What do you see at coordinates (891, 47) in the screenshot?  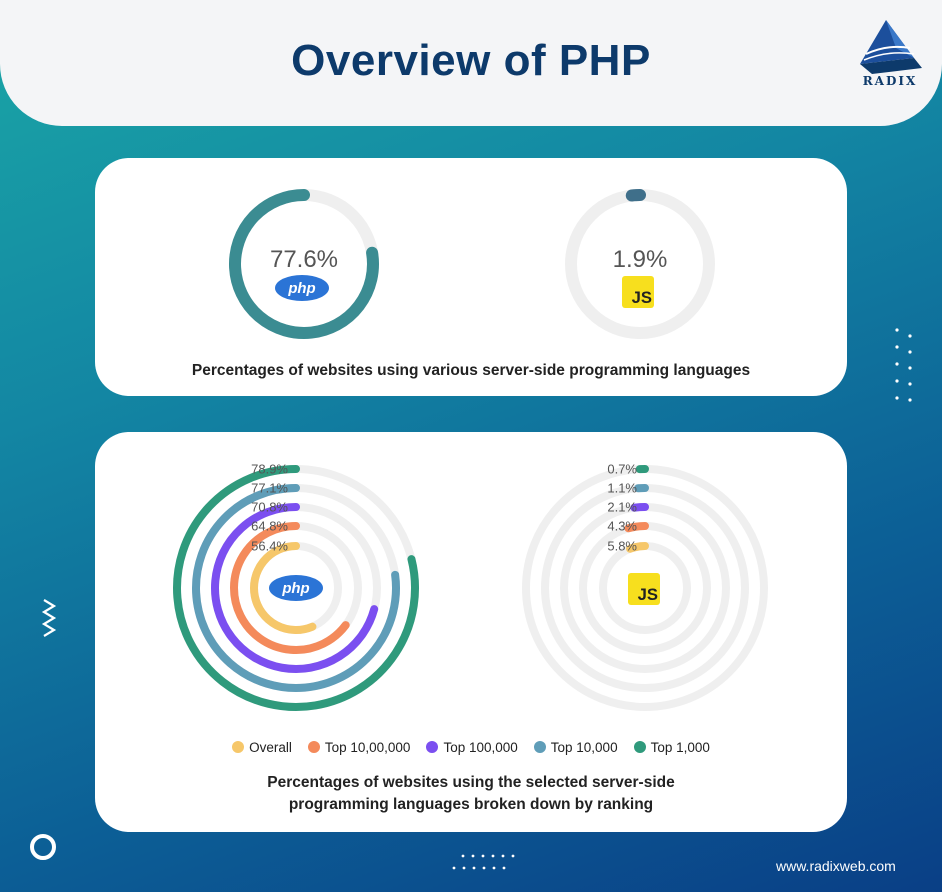 I see `radix-pyramid-icon` at bounding box center [891, 47].